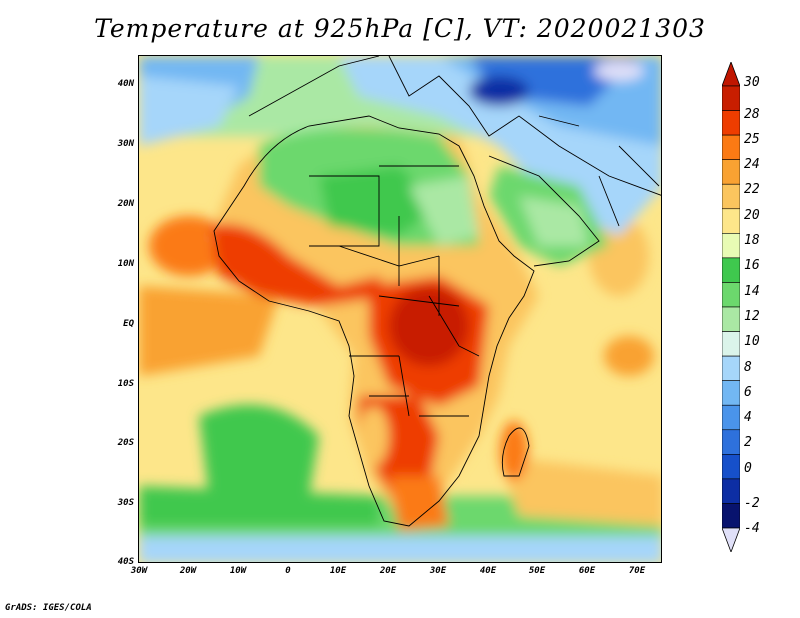 Image resolution: width=800 pixels, height=618 pixels. I want to click on lat-label-20n: 20N, so click(125, 204).